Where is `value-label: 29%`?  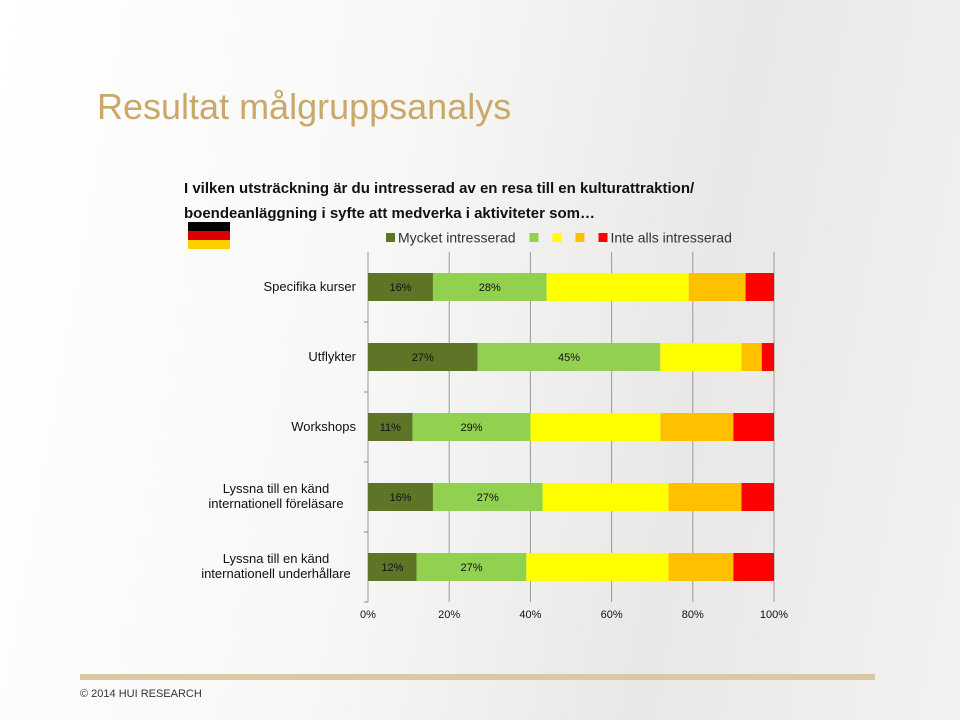 value-label: 29% is located at coordinates (472, 428).